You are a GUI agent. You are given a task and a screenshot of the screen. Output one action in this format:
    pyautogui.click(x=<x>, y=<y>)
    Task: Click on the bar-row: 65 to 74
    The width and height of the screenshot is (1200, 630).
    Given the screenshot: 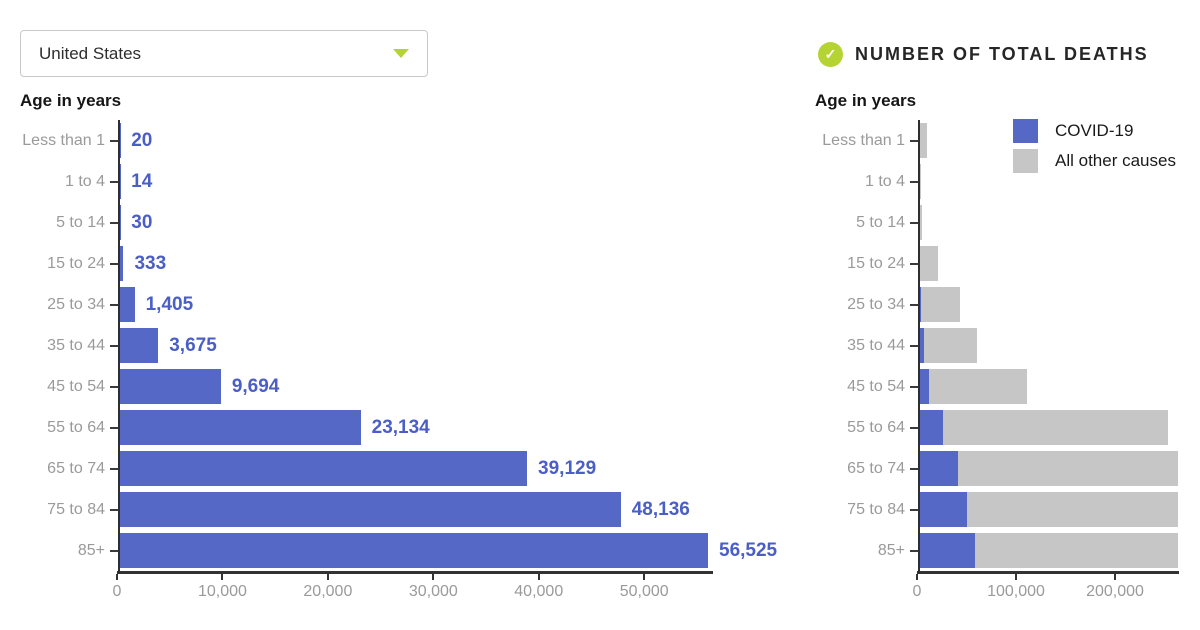 What is the action you would take?
    pyautogui.click(x=1007, y=468)
    